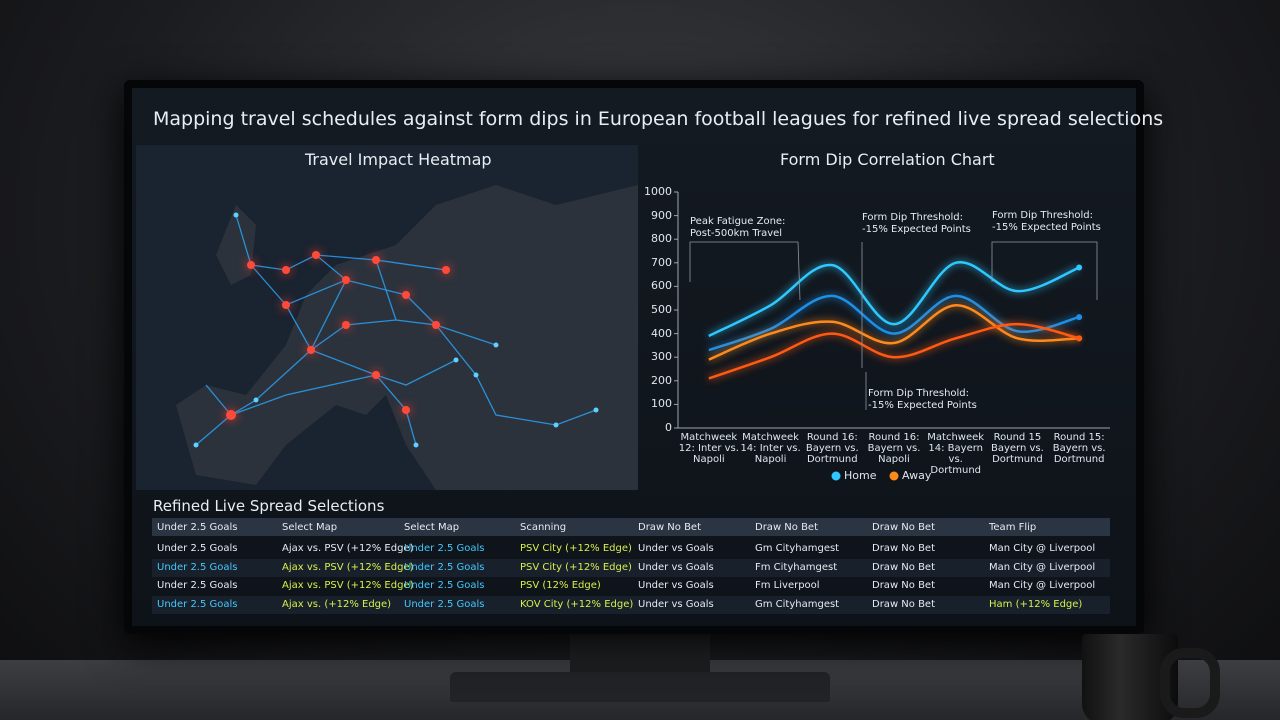 The image size is (1280, 720). What do you see at coordinates (832, 448) in the screenshot?
I see `x-tick-label: Round 16: Bayern vs. Dortmund` at bounding box center [832, 448].